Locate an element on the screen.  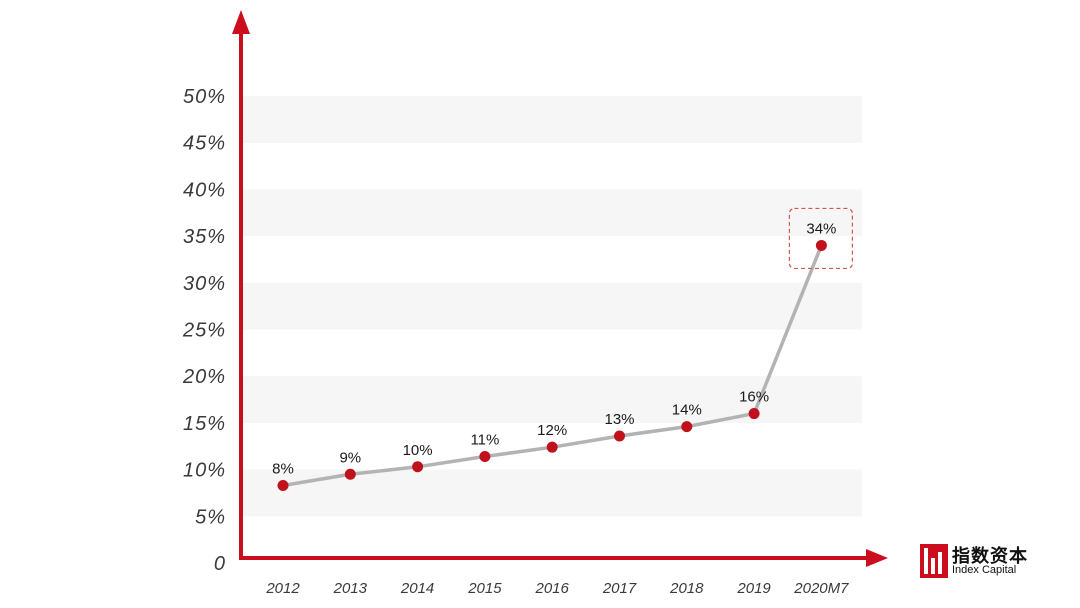
y-tick-label: 10% is located at coordinates (204, 471).